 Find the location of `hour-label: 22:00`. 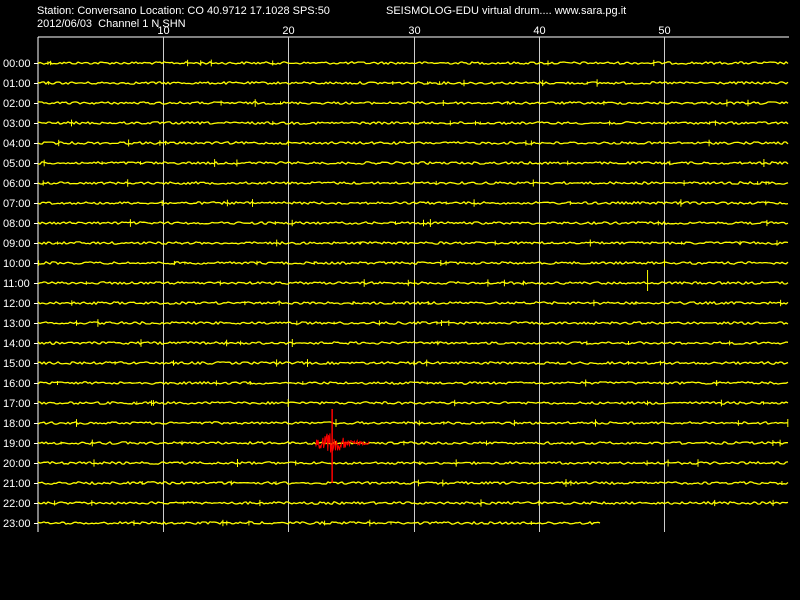

hour-label: 22:00 is located at coordinates (17, 504).